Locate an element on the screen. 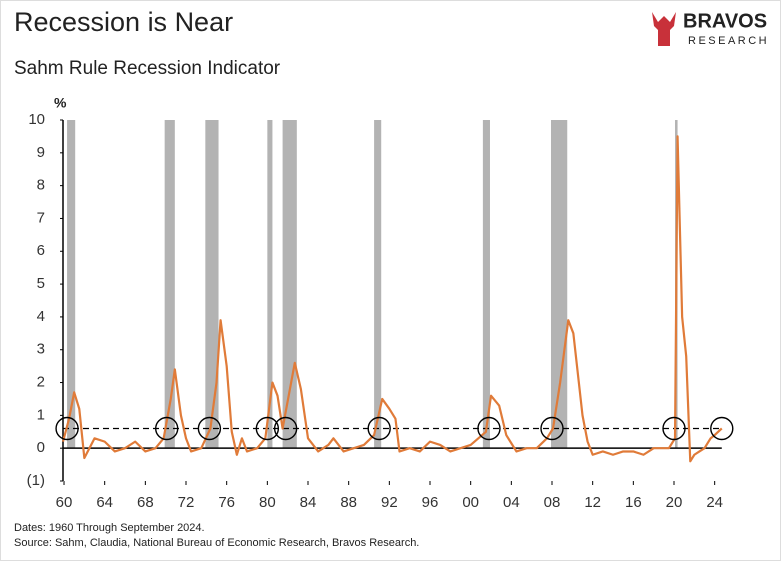 The width and height of the screenshot is (781, 561). x-tick-label: 08 is located at coordinates (552, 502).